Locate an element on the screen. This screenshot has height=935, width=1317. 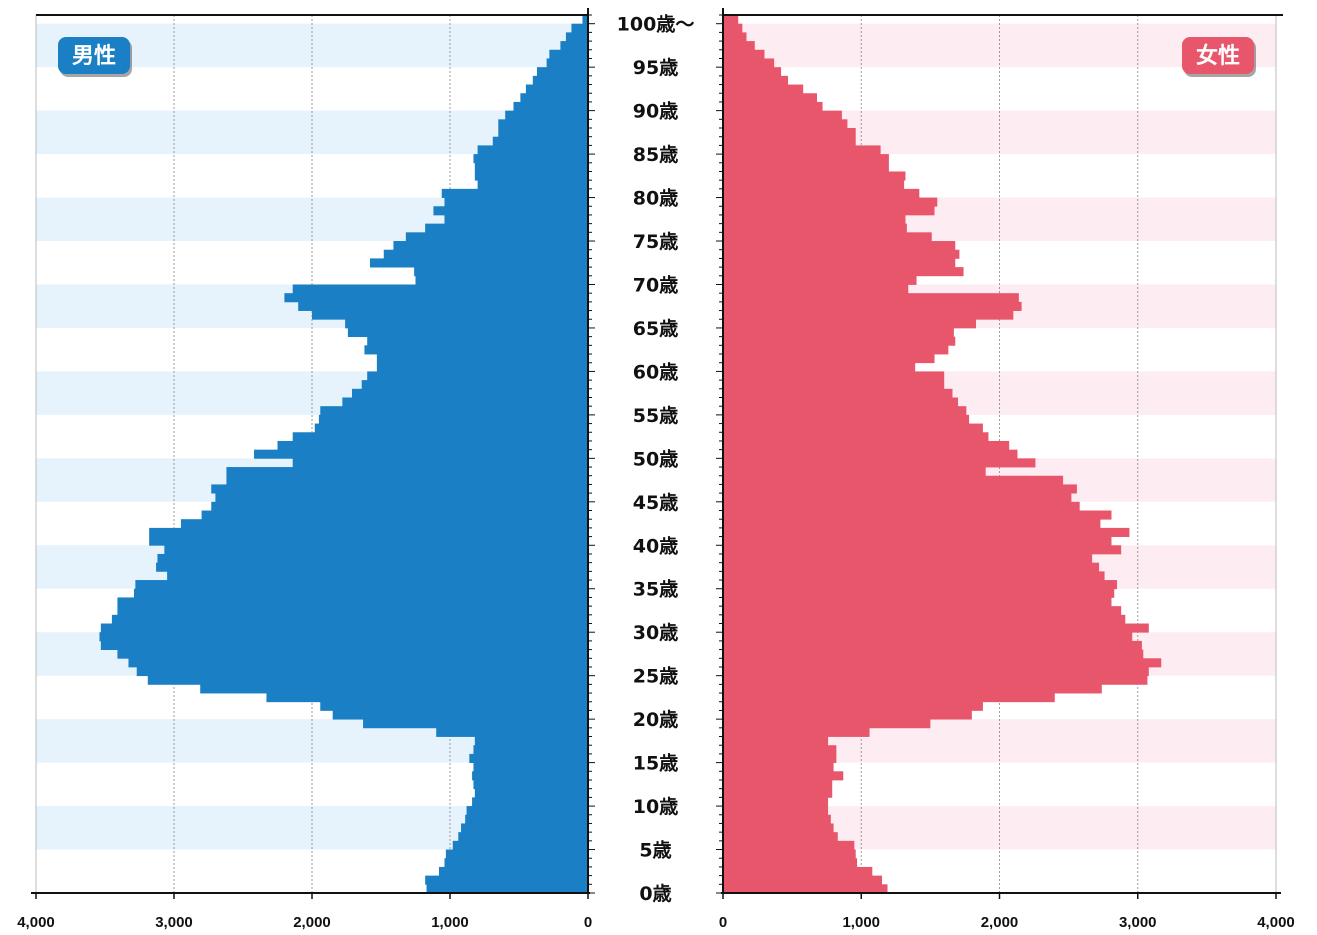
male-x-tick-label: 1,000 is located at coordinates (450, 922).